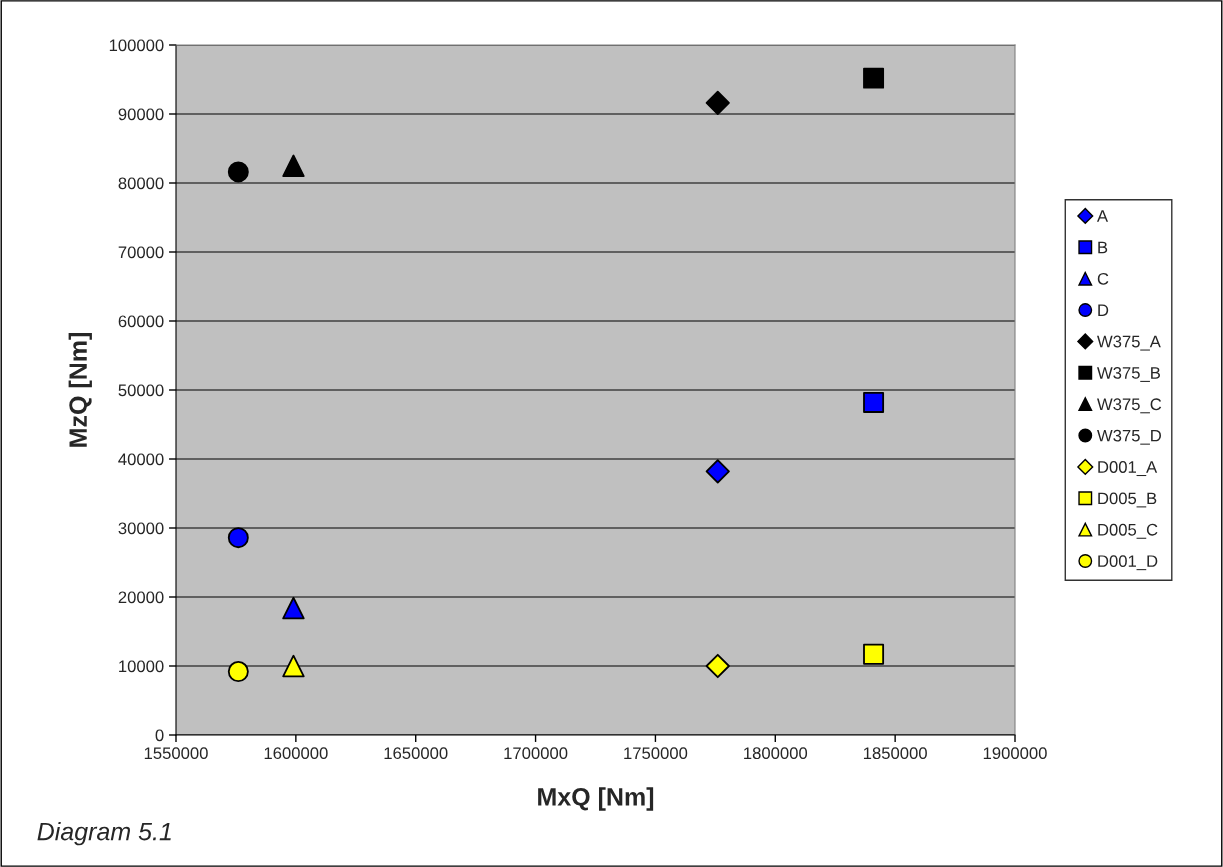 This screenshot has height=867, width=1223. What do you see at coordinates (1127, 500) in the screenshot?
I see `legend-label: D005_B` at bounding box center [1127, 500].